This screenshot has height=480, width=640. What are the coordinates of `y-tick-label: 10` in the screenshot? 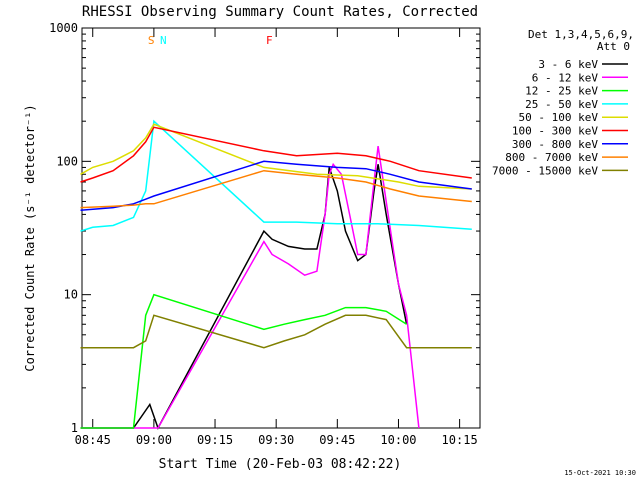 It's located at (71, 295).